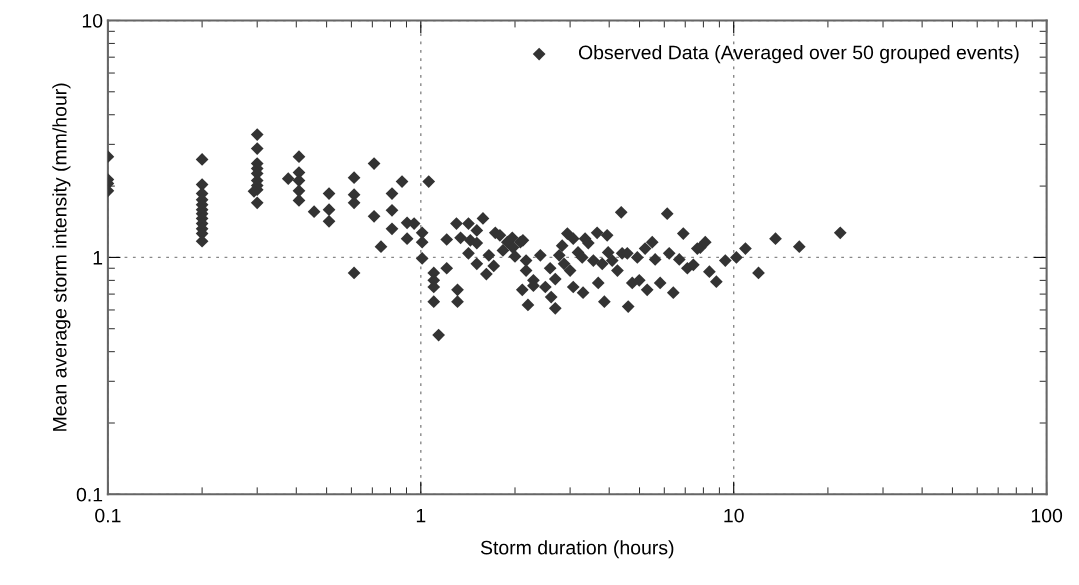 The height and width of the screenshot is (585, 1079). I want to click on x-tick-label: 1, so click(421, 515).